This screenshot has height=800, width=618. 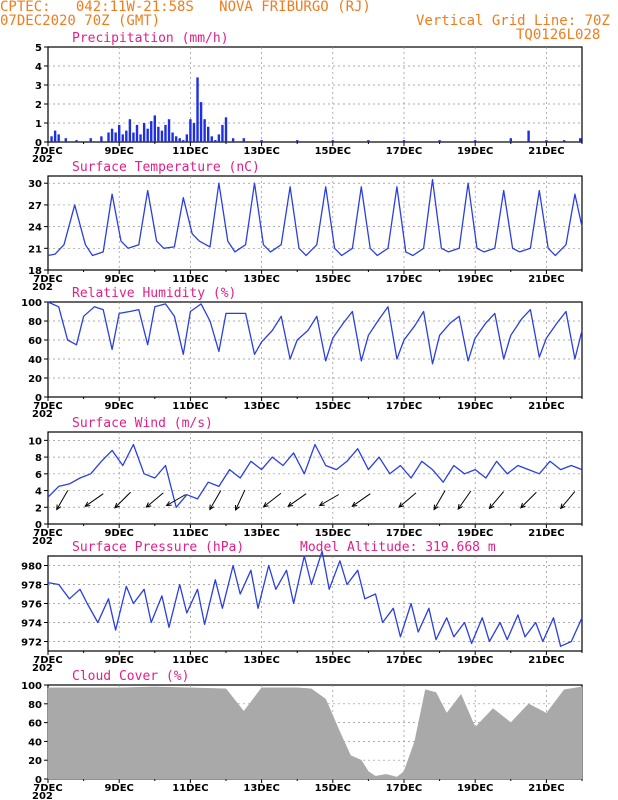 What do you see at coordinates (31, 686) in the screenshot?
I see `cloud-ytick-label: 100` at bounding box center [31, 686].